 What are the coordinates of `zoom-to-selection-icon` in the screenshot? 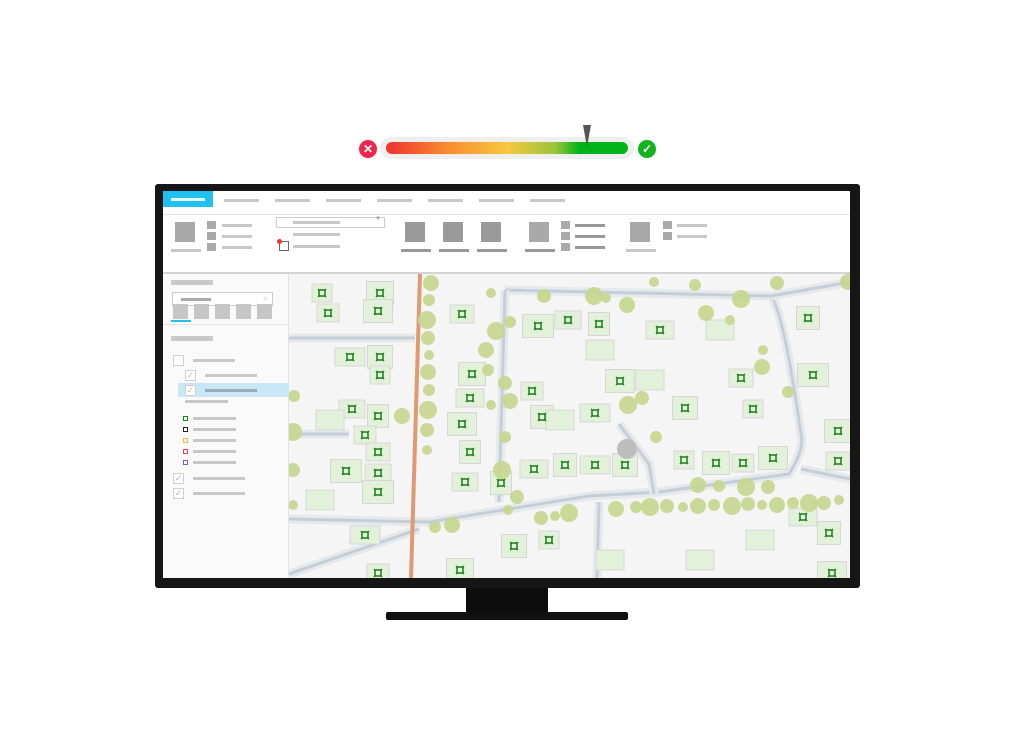 It's located at (283, 245).